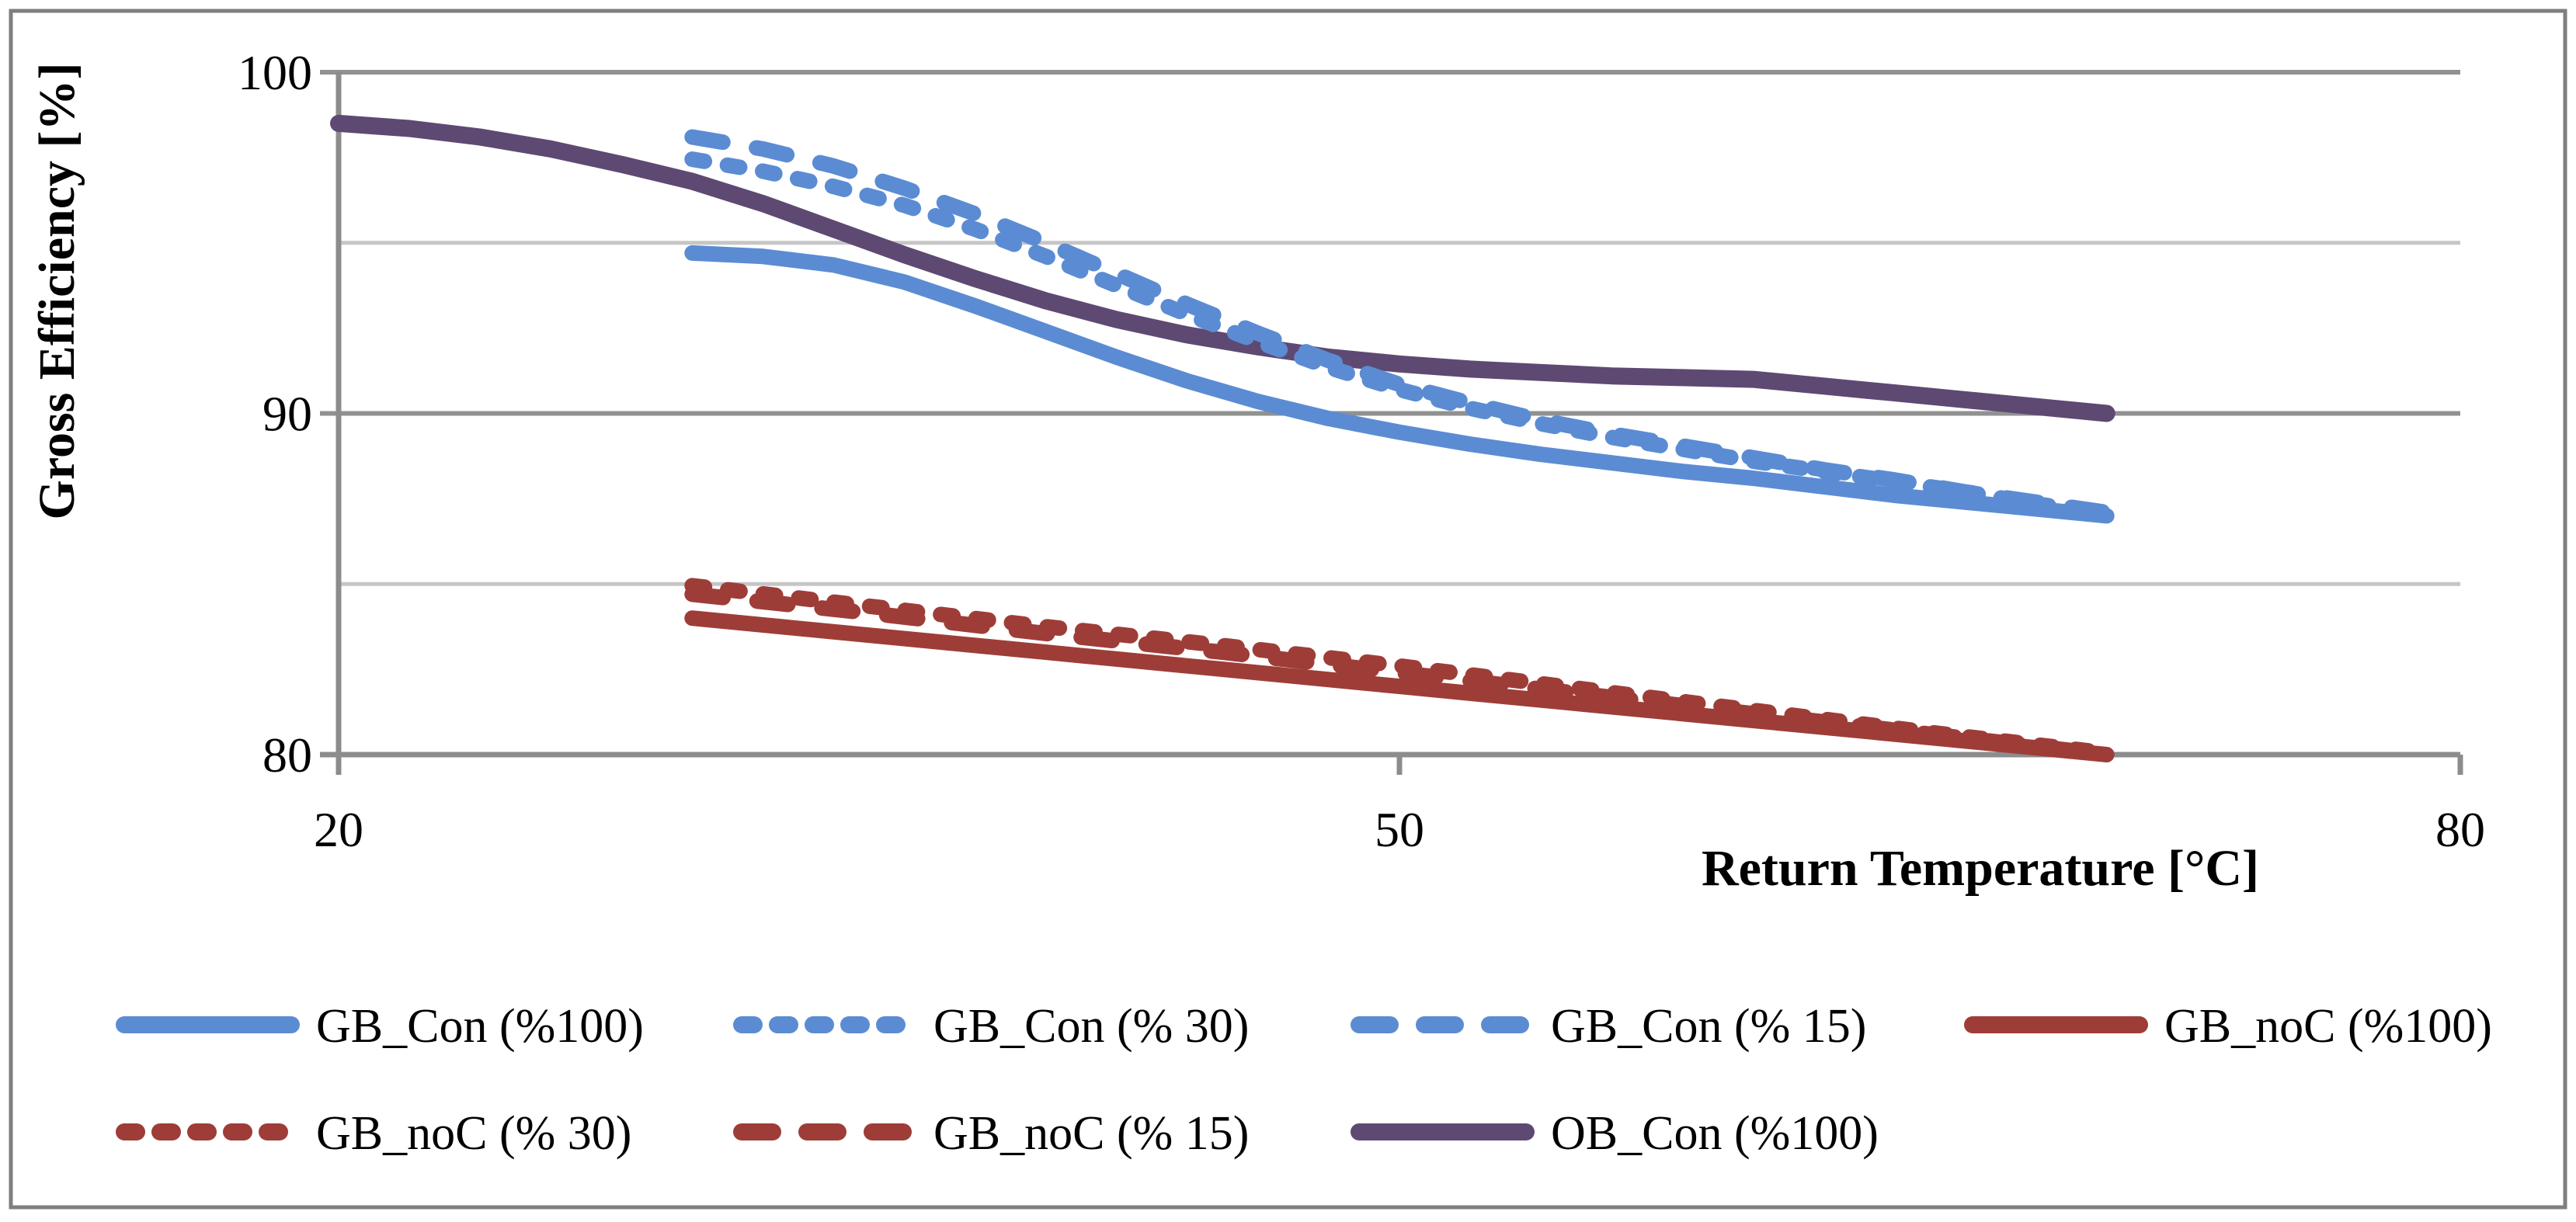 Image resolution: width=2576 pixels, height=1222 pixels. I want to click on y-axis-title: Gross Efficiency [%], so click(57, 290).